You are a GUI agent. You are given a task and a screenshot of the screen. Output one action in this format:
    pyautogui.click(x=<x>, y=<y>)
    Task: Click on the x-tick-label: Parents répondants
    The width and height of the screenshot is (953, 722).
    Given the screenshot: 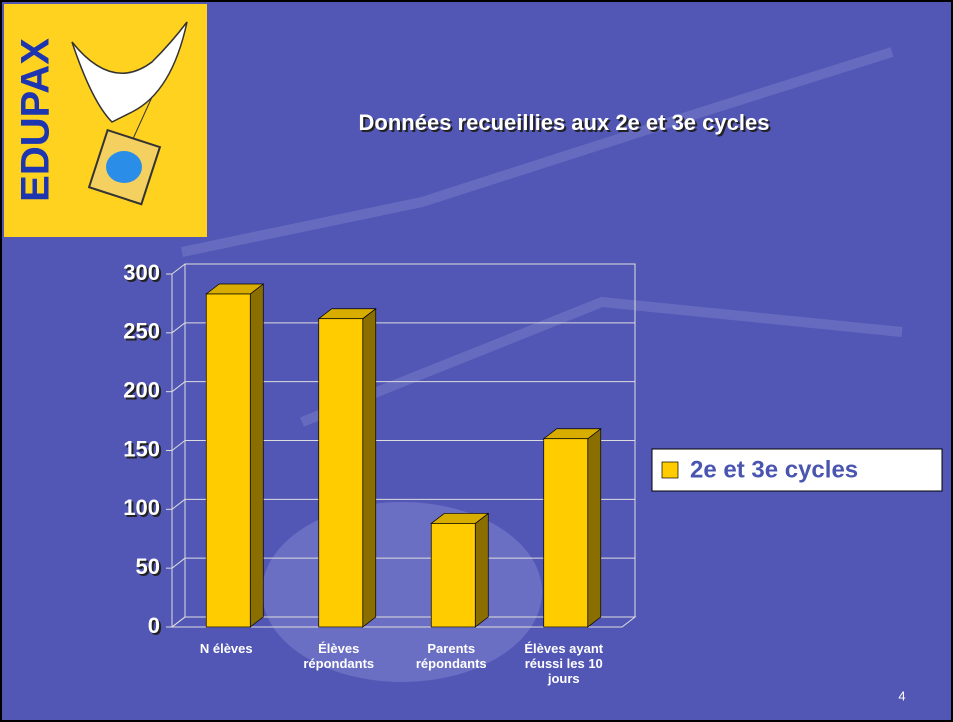 What is the action you would take?
    pyautogui.click(x=451, y=656)
    